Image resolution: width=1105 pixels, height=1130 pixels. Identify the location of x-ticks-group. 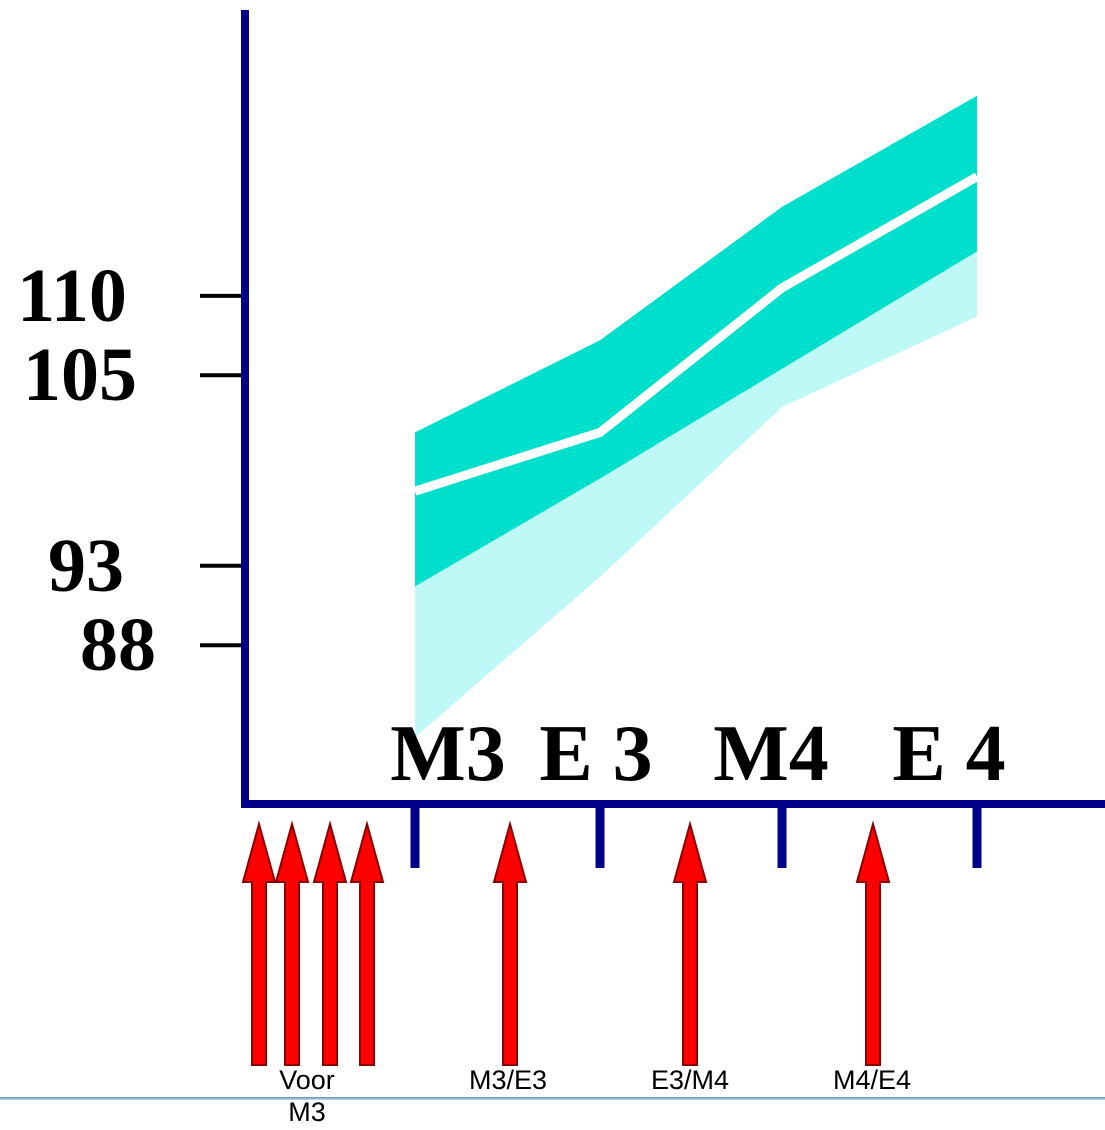
(696, 838).